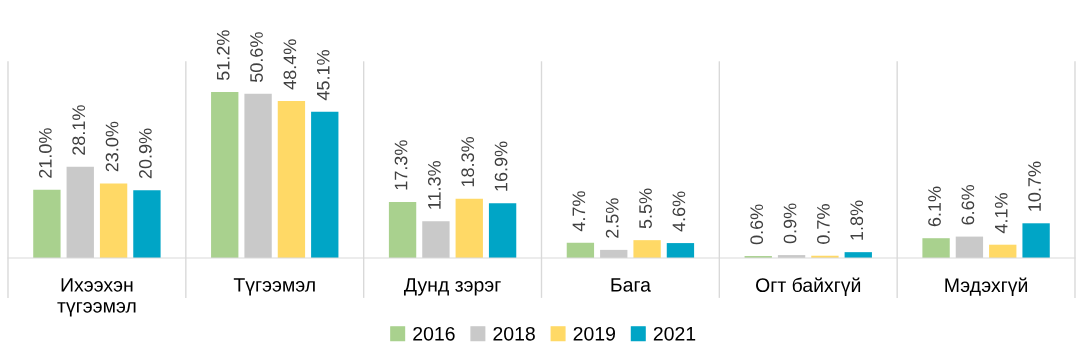 The width and height of the screenshot is (1087, 362). Describe the element at coordinates (1034, 186) in the screenshot. I see `data-label: 10.7%` at that location.